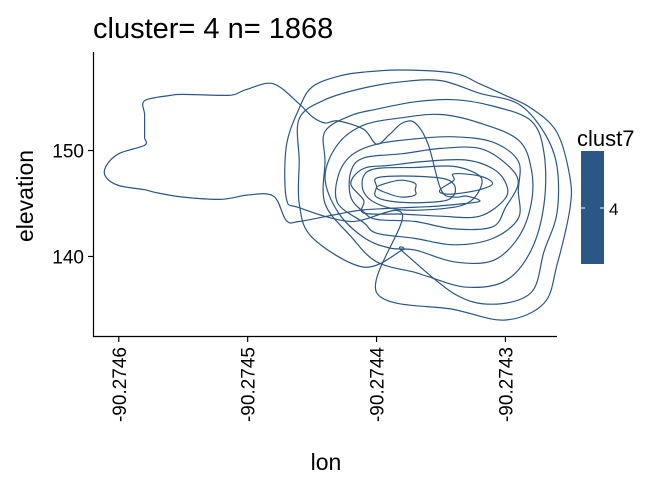 The image size is (672, 485). I want to click on y-tick-label: 150, so click(68, 152).